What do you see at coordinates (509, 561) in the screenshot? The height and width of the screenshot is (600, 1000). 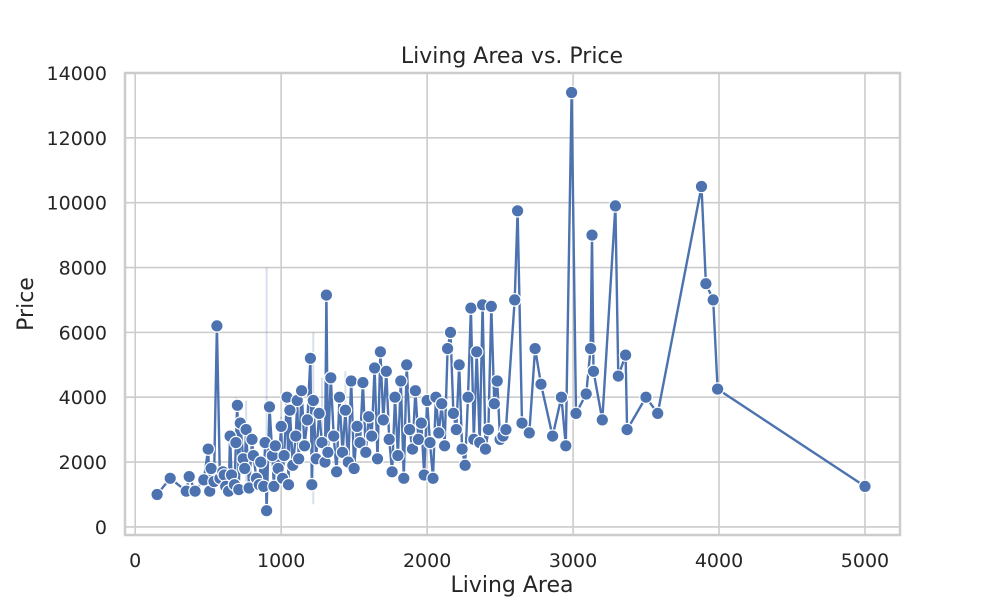 I see `x-axis-ticks: 0 1000 2000 3000 4000 5000` at bounding box center [509, 561].